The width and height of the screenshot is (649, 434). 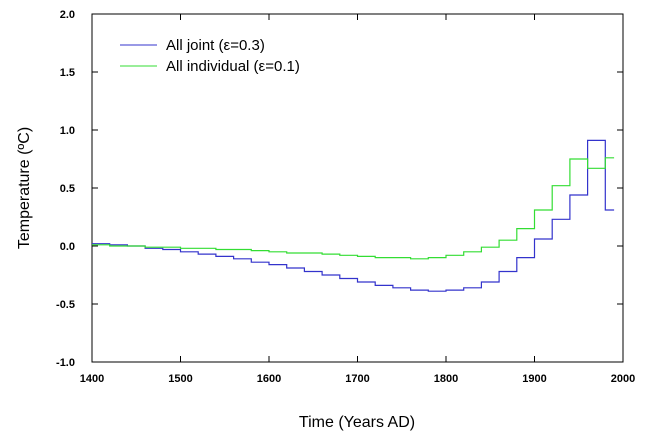 I want to click on x-tick-label: 1400, so click(x=92, y=379).